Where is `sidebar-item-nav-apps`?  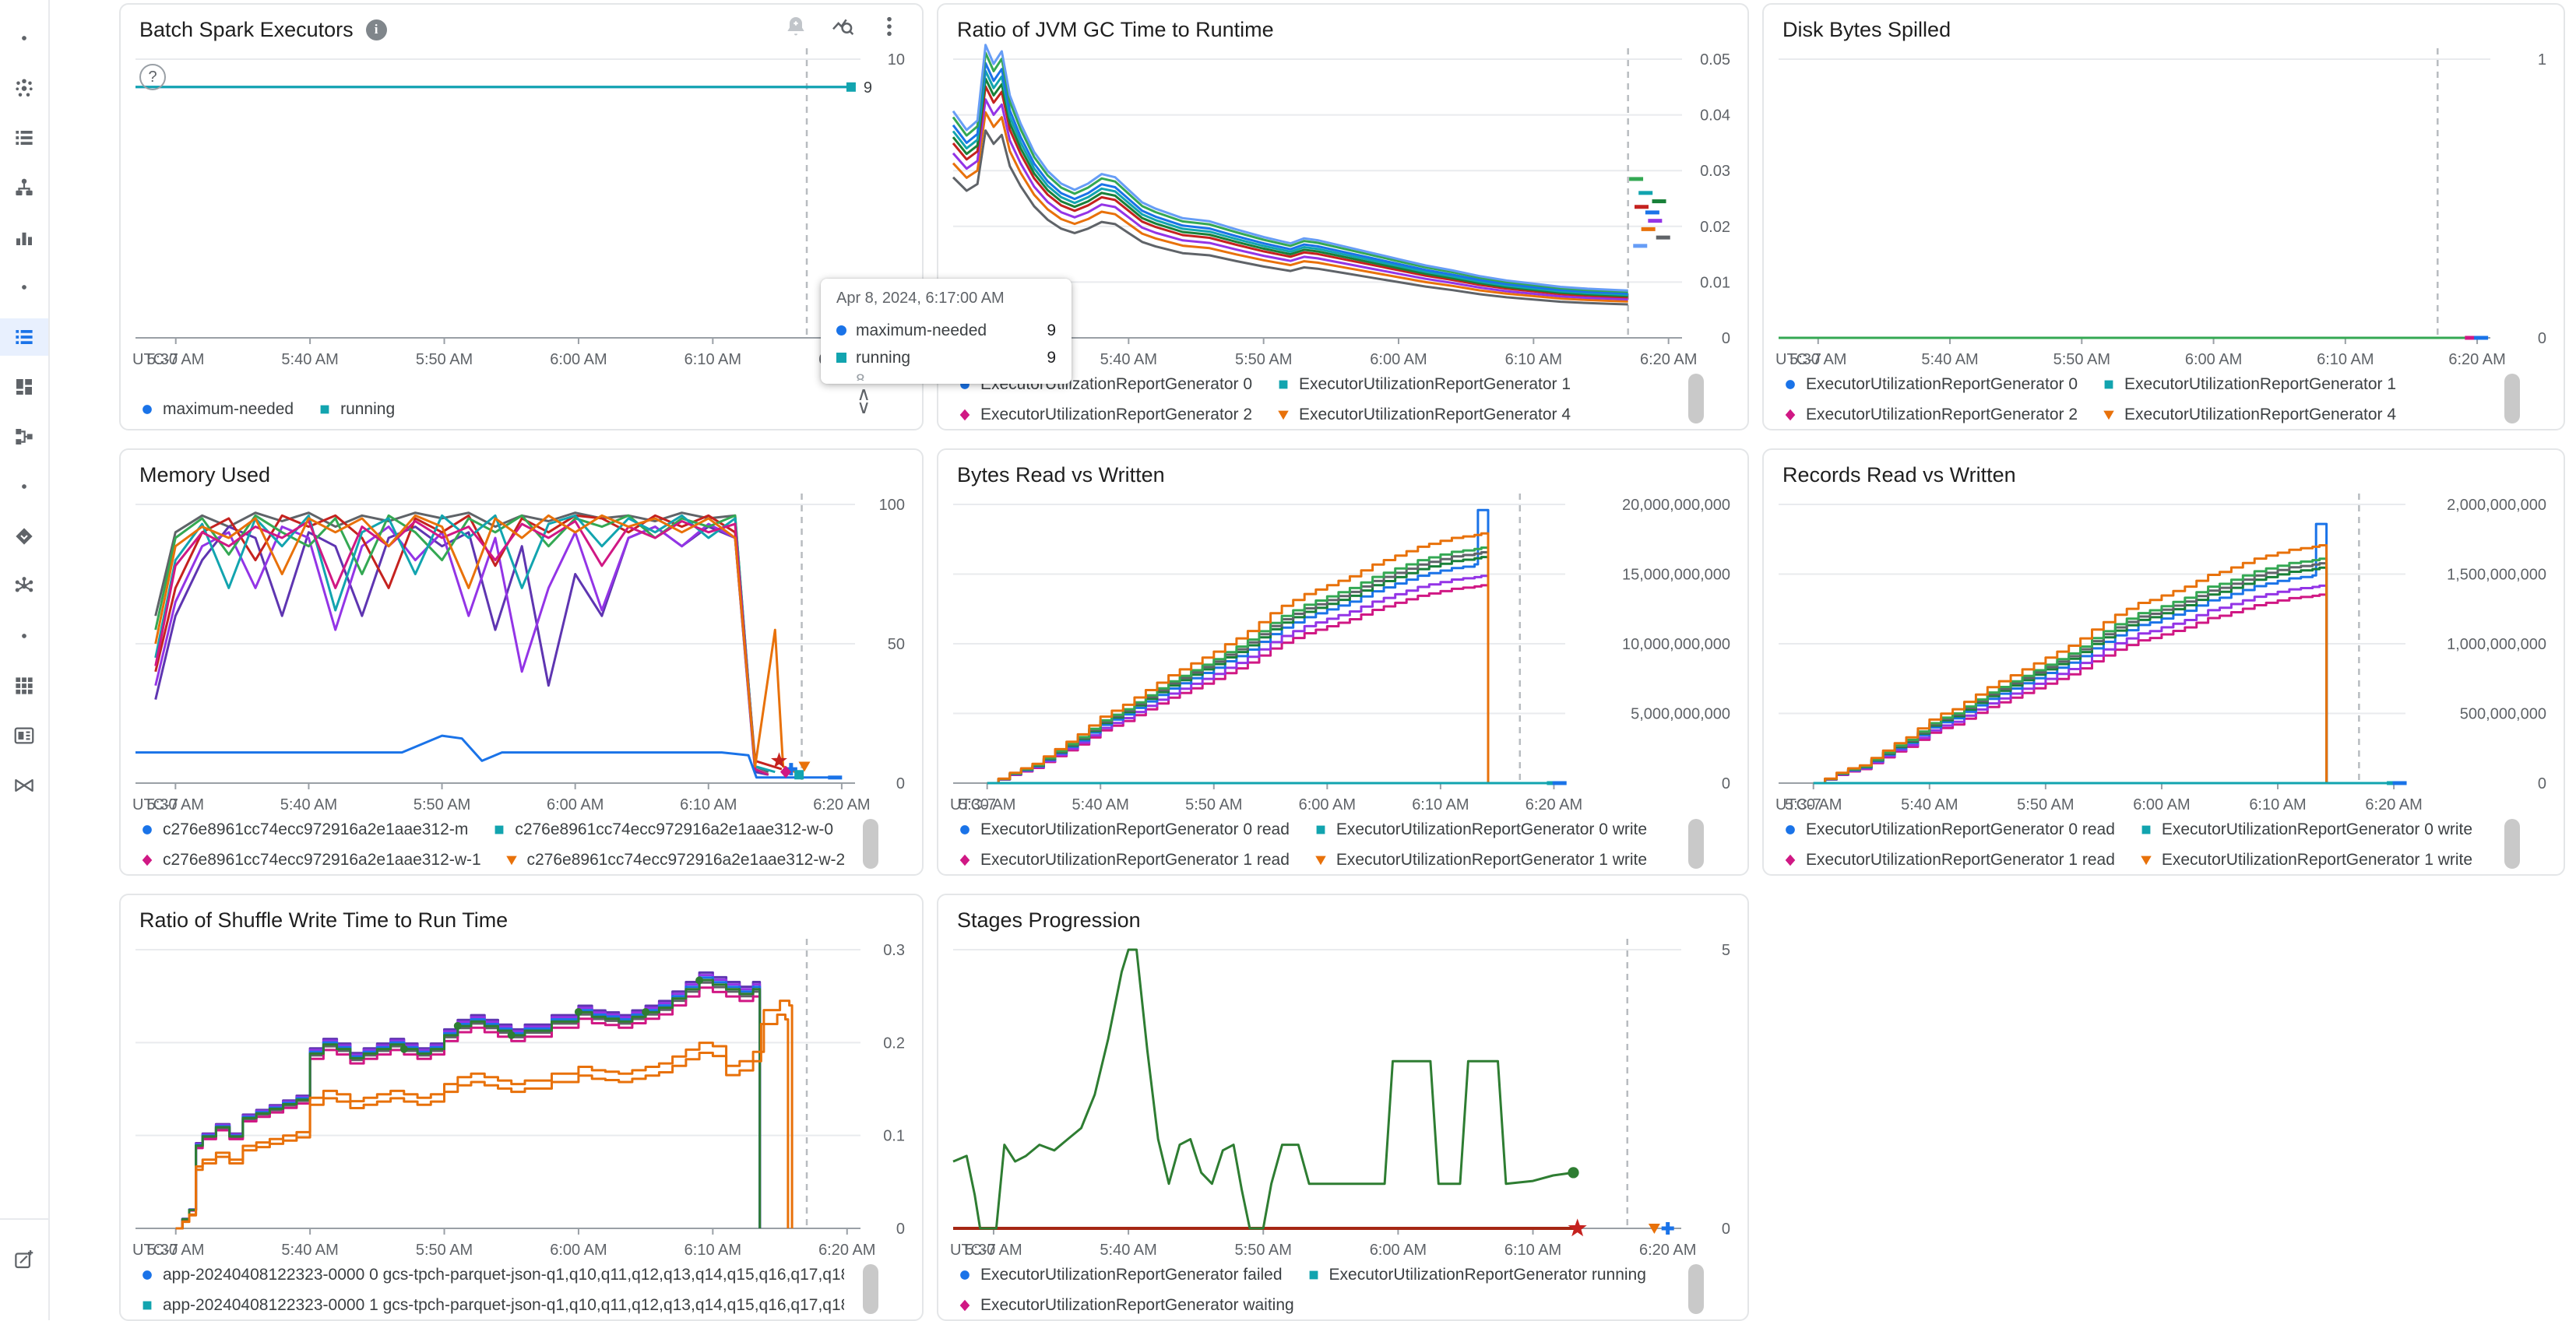 sidebar-item-nav-apps is located at coordinates (24, 685).